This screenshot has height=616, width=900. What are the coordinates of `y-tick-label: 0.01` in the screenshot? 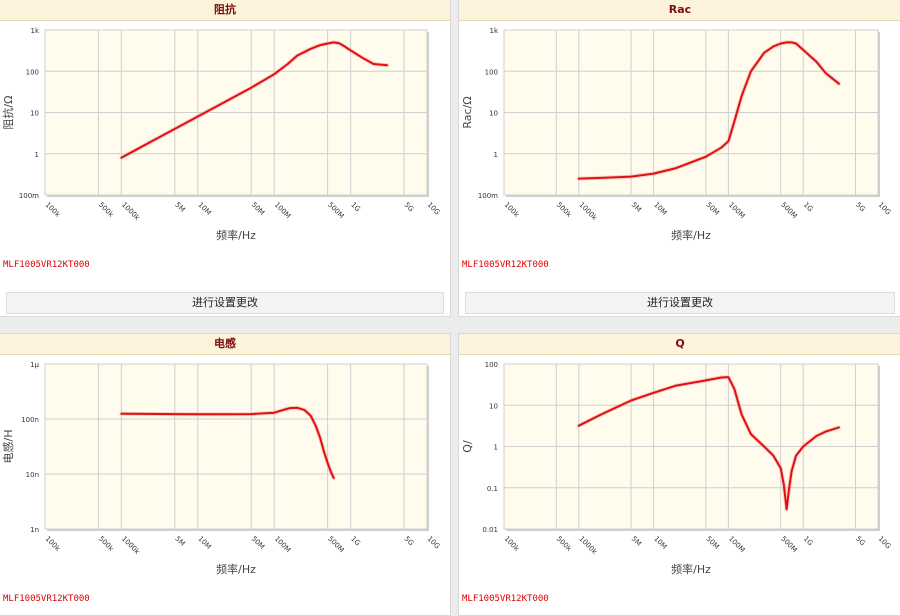 It's located at (490, 530).